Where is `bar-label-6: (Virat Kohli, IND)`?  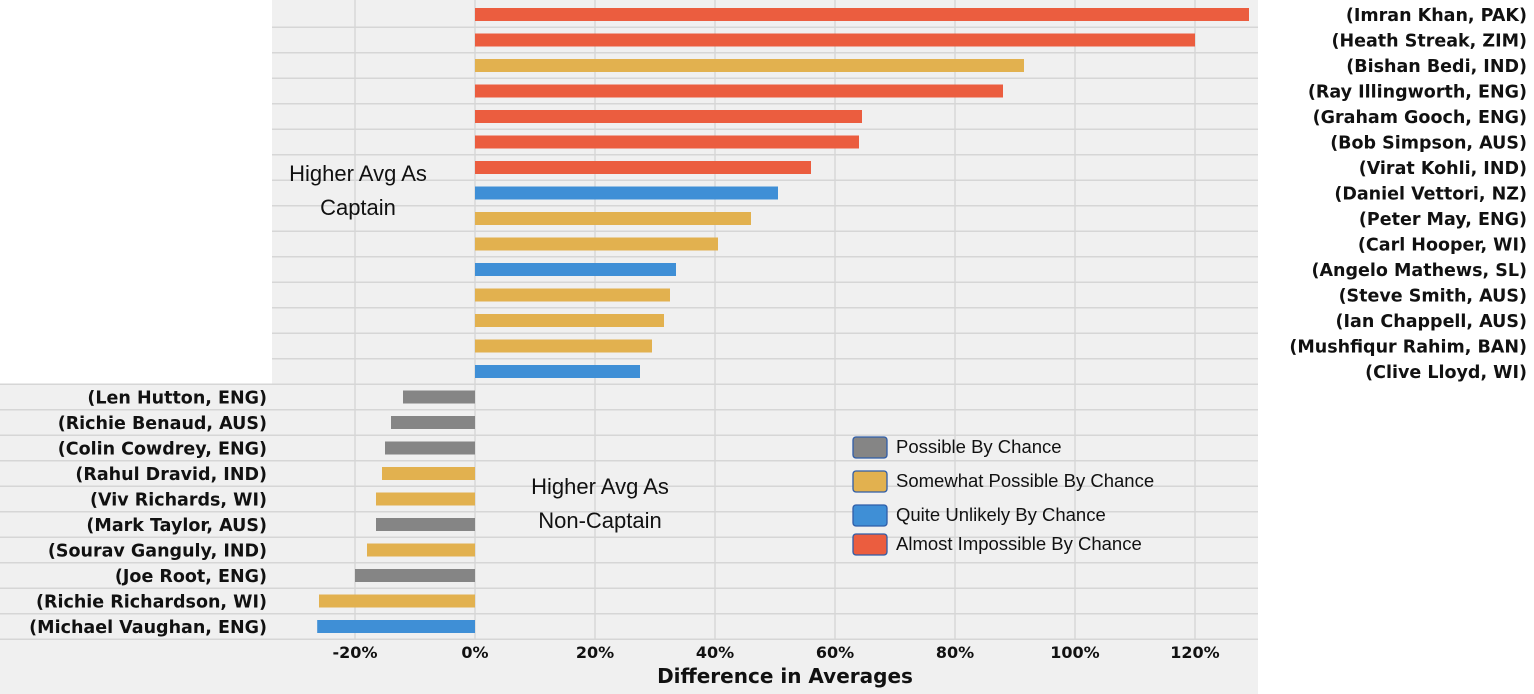
bar-label-6: (Virat Kohli, IND) is located at coordinates (1443, 169).